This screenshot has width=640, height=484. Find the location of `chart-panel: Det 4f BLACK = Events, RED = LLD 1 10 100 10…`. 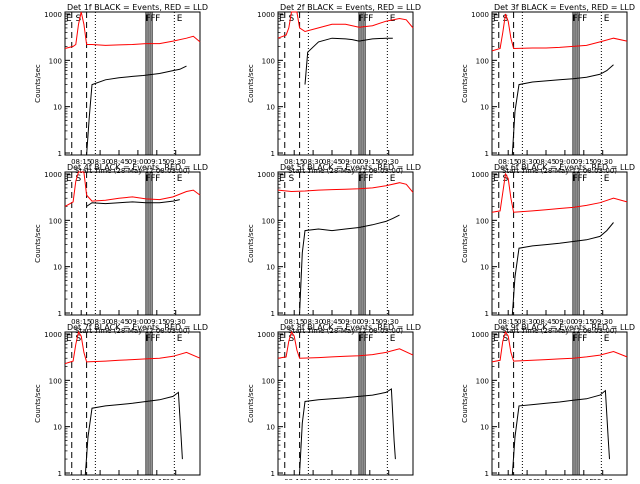

chart-panel: Det 4f BLACK = Events, RED = LLD 1 10 100 10… is located at coordinates (121, 249).